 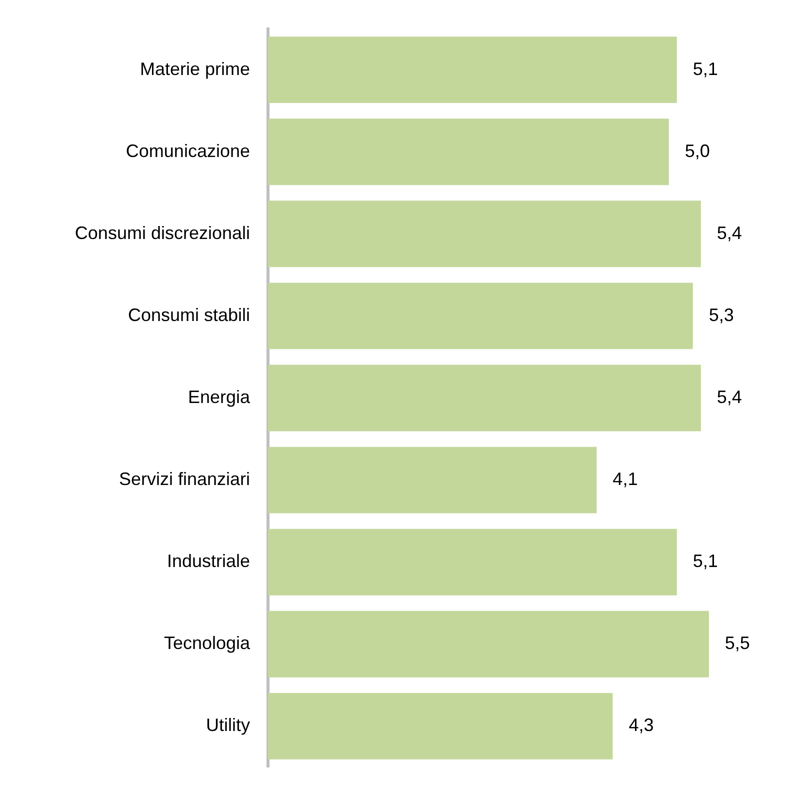 I want to click on data-label: 5,3, so click(x=721, y=314).